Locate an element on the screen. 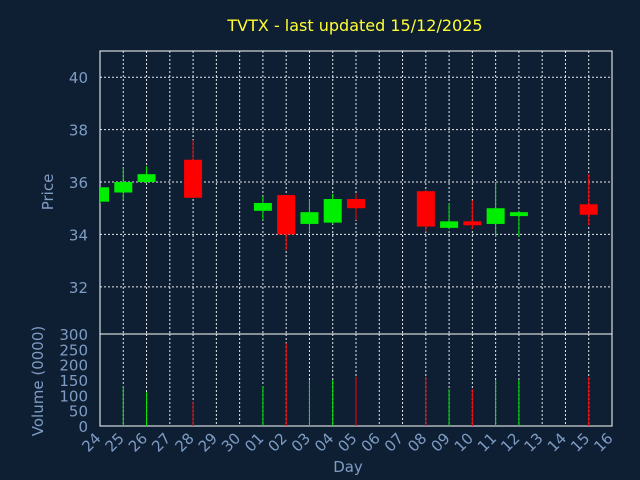 The image size is (640, 480). volume-axis-label: Volume (0000) is located at coordinates (38, 381).